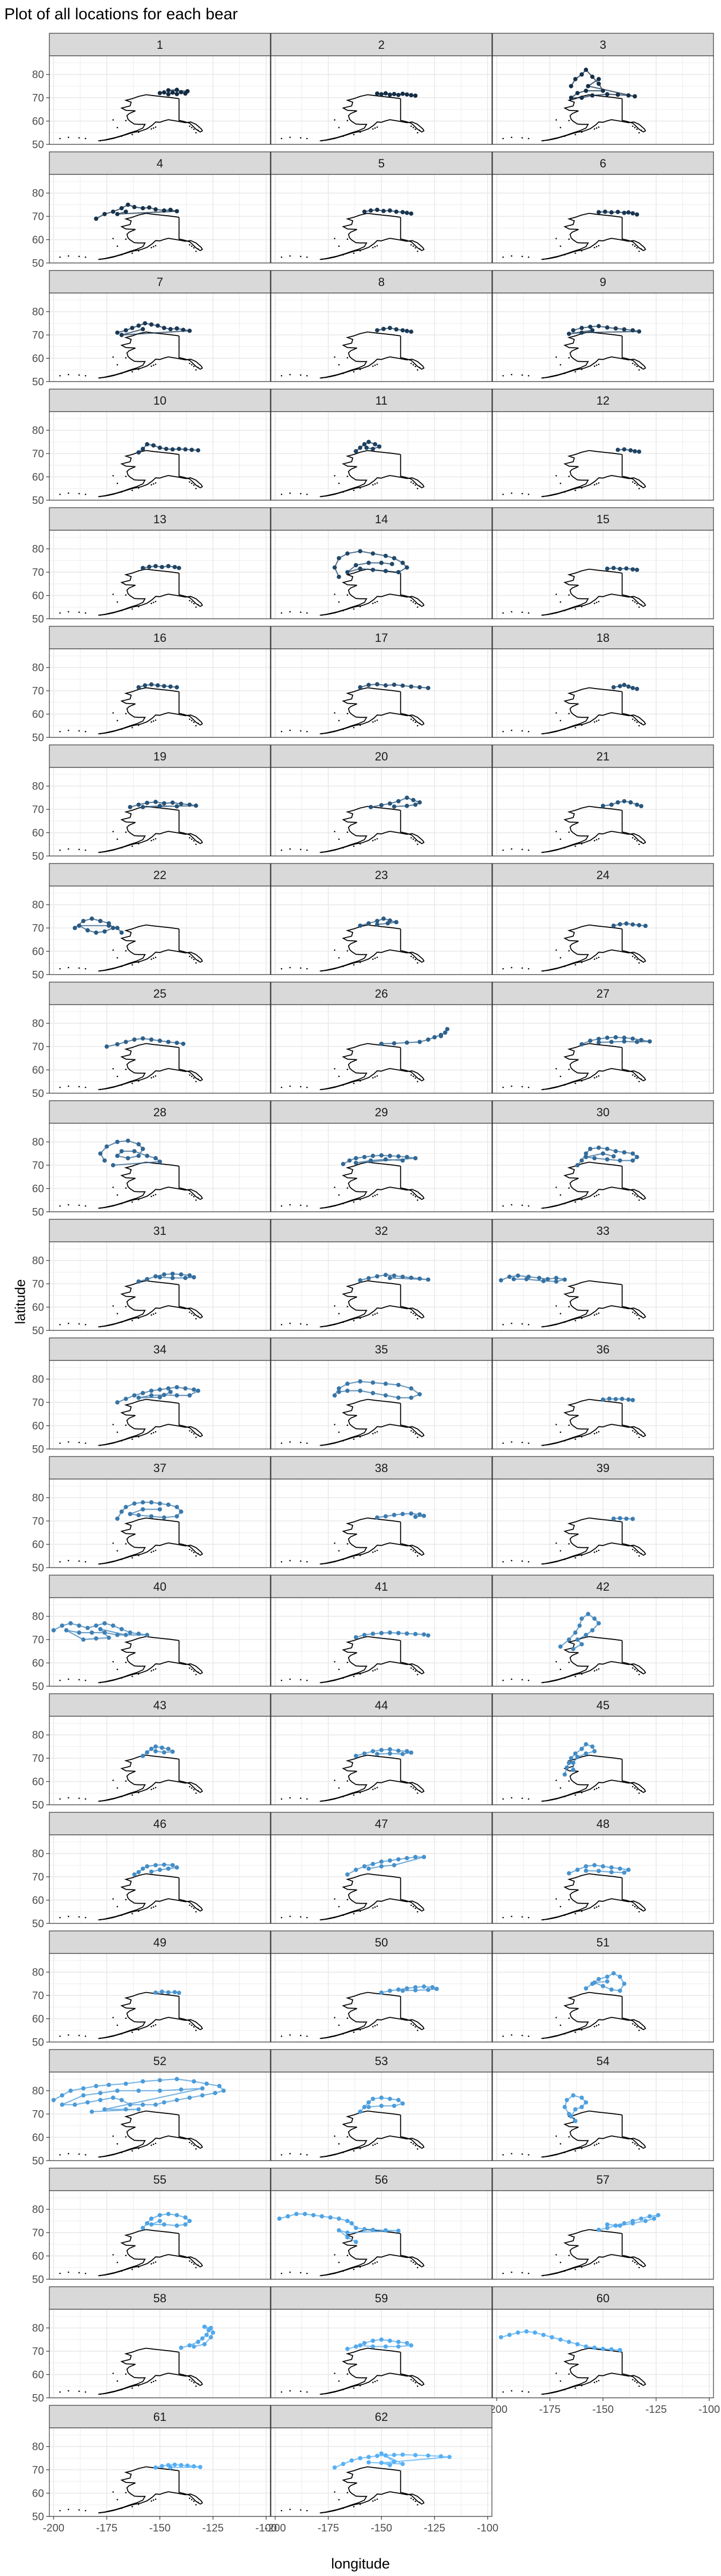 The height and width of the screenshot is (2576, 721). I want to click on x-tick-label: -175, so click(329, 2528).